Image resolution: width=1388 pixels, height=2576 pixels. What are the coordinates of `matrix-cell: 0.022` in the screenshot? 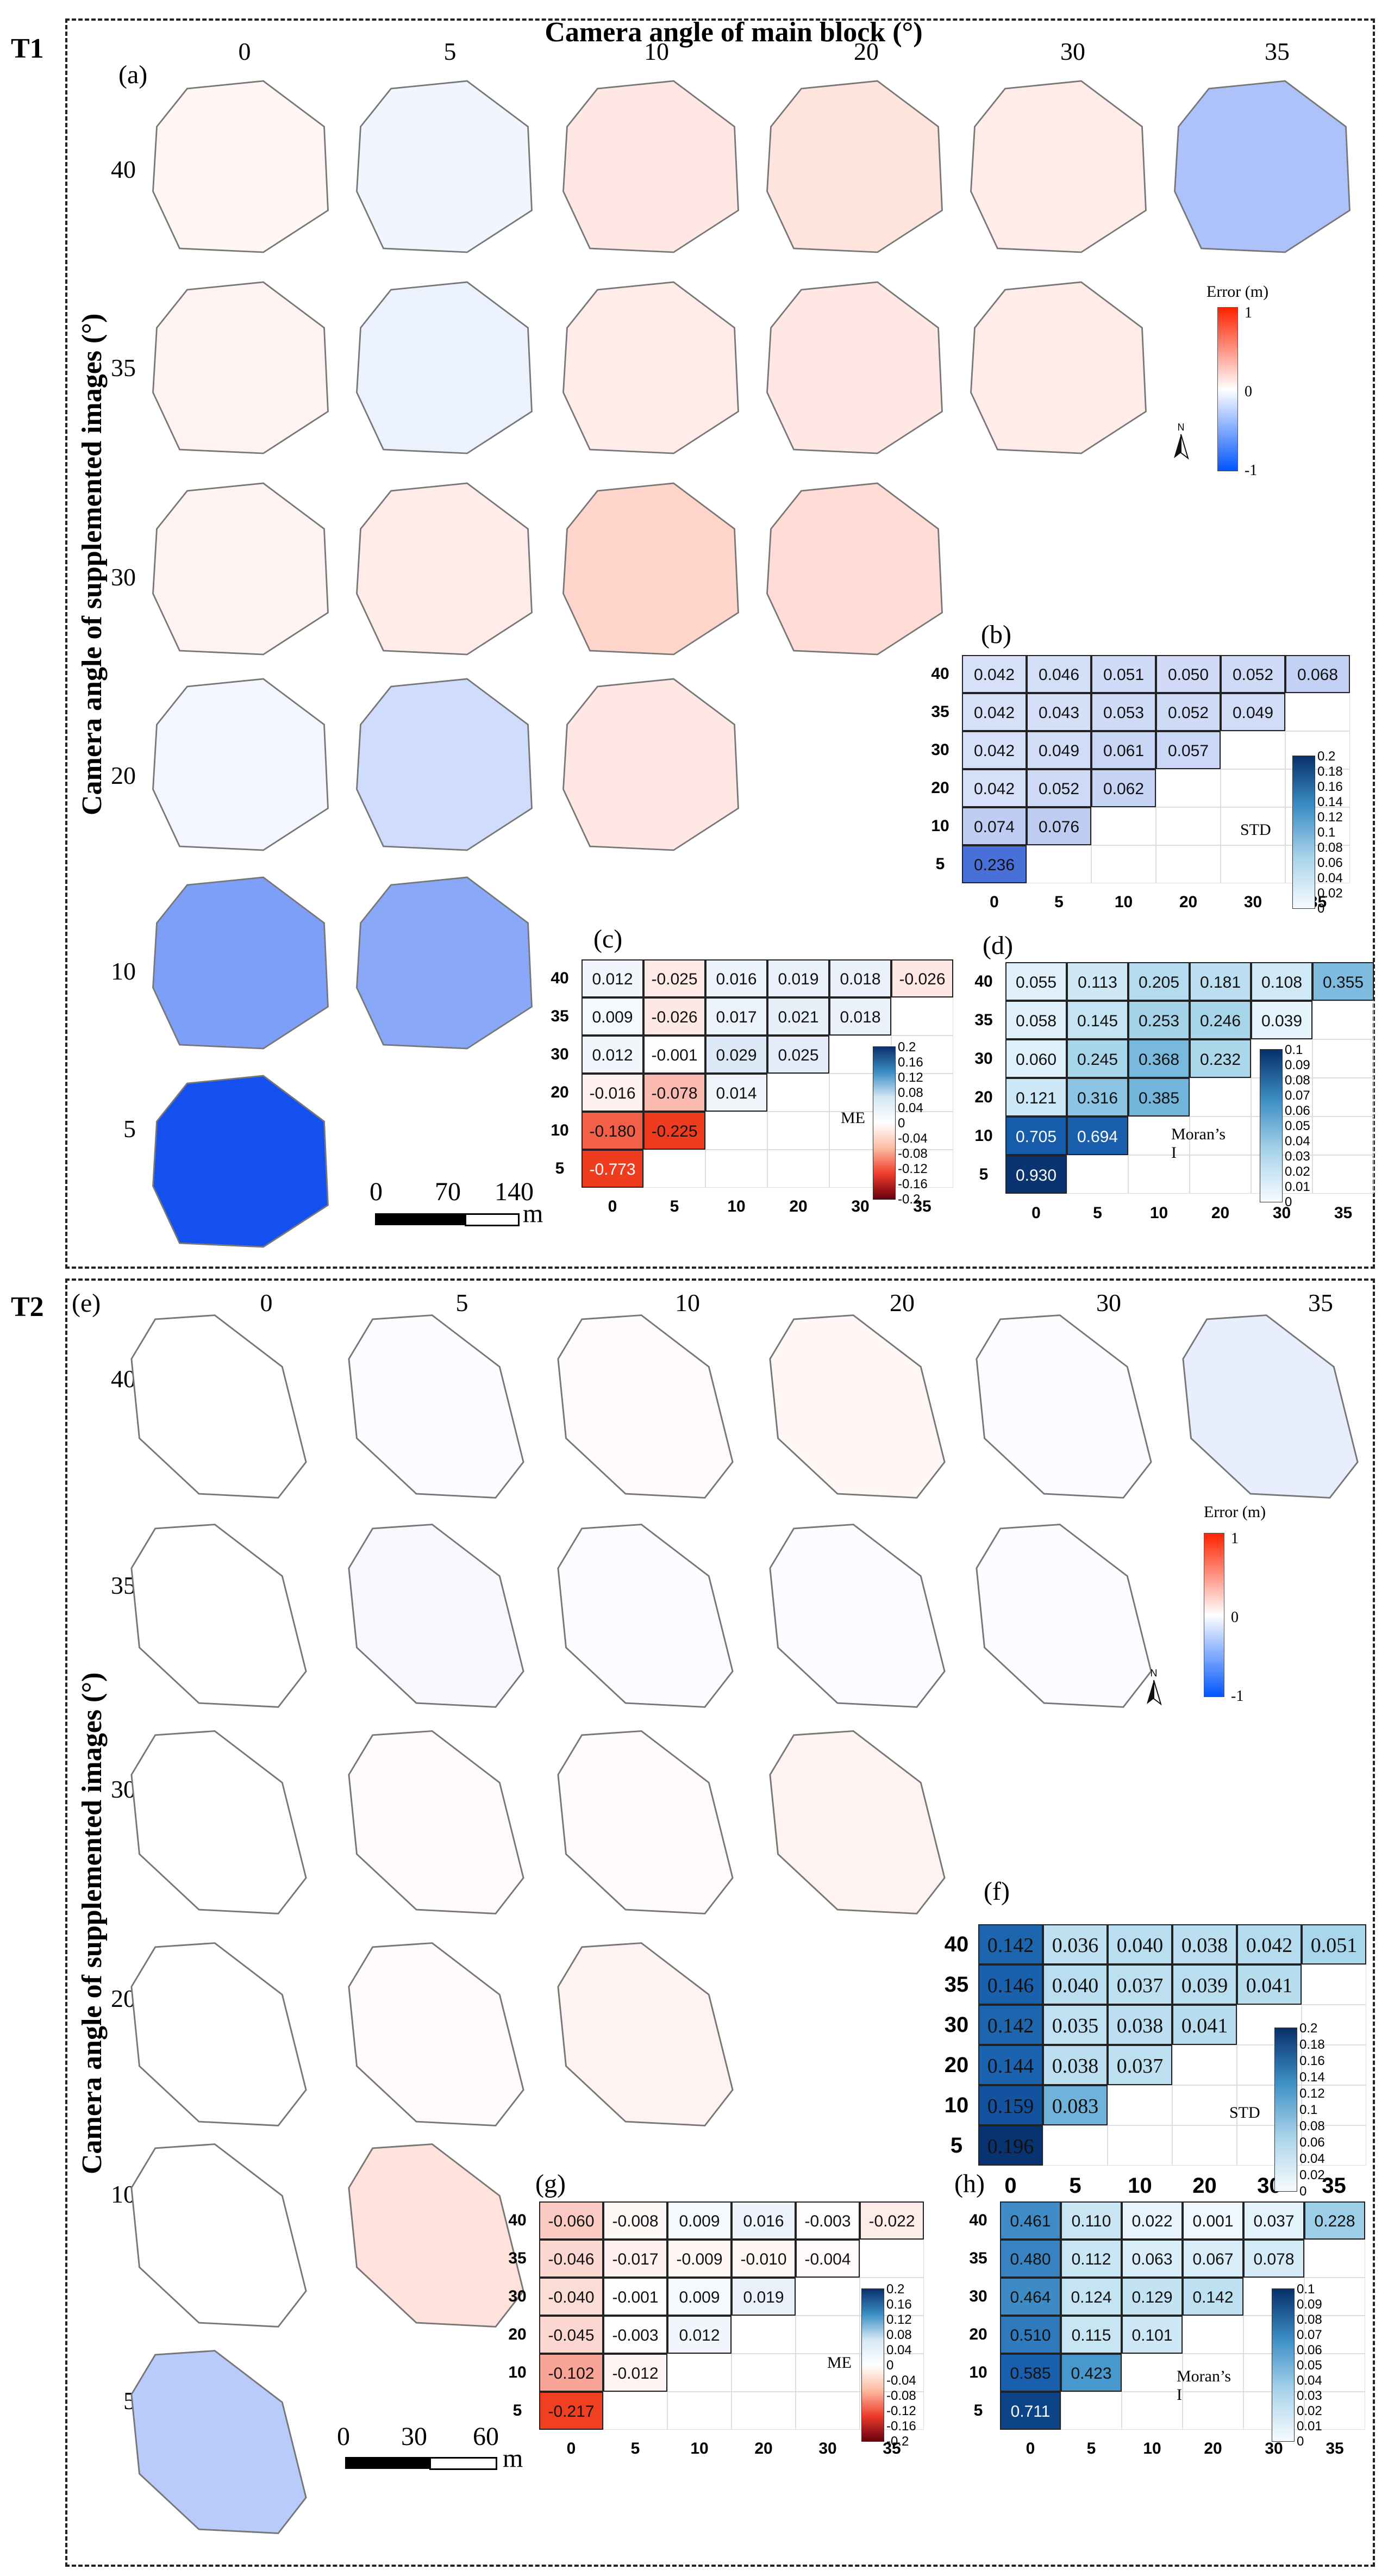 It's located at (1152, 2220).